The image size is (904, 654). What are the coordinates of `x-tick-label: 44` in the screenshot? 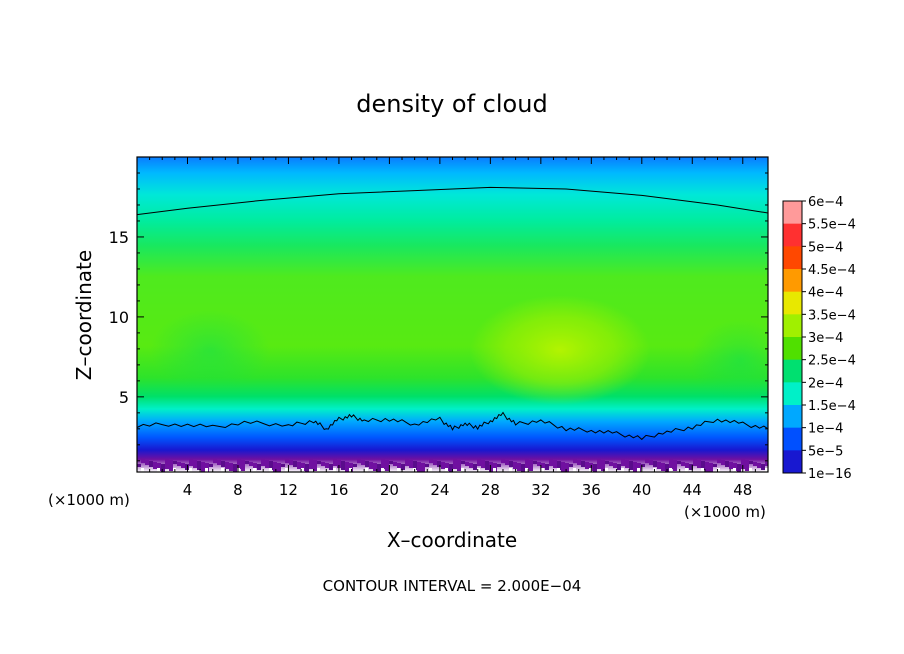 It's located at (692, 490).